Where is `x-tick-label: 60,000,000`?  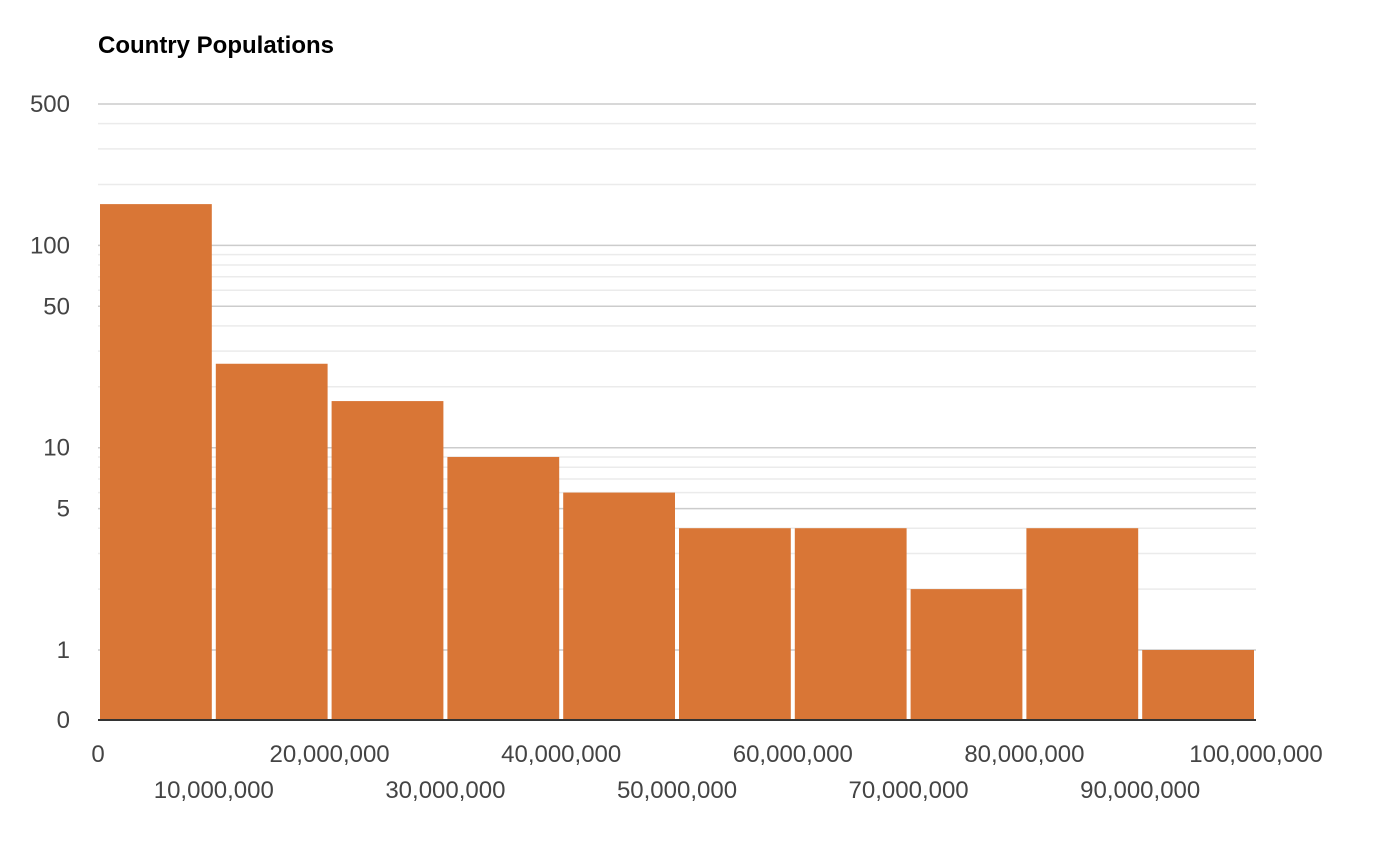 x-tick-label: 60,000,000 is located at coordinates (793, 754).